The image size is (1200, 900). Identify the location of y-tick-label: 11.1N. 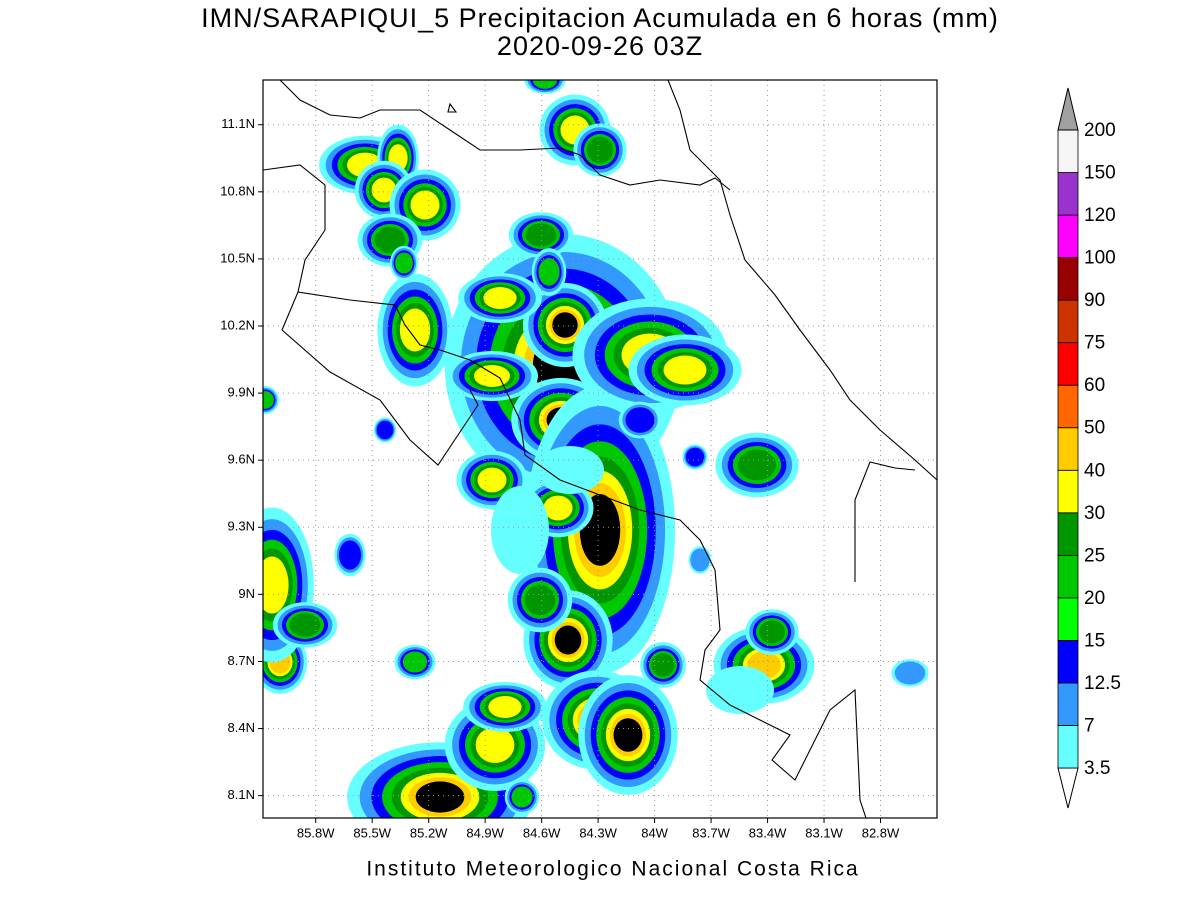
(238, 123).